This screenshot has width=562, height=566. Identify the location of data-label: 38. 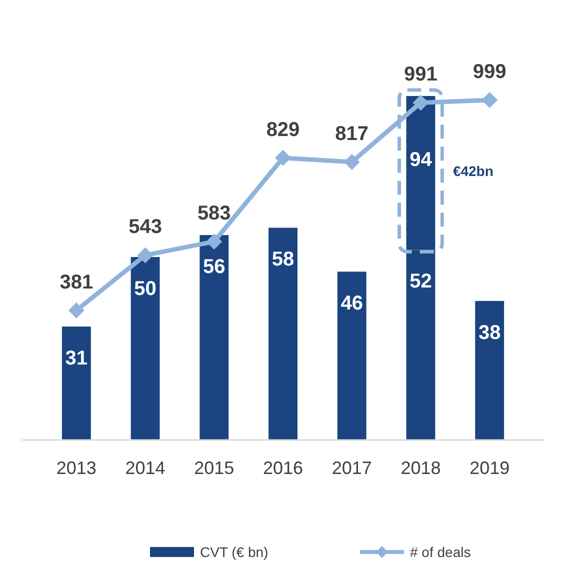
(489, 333).